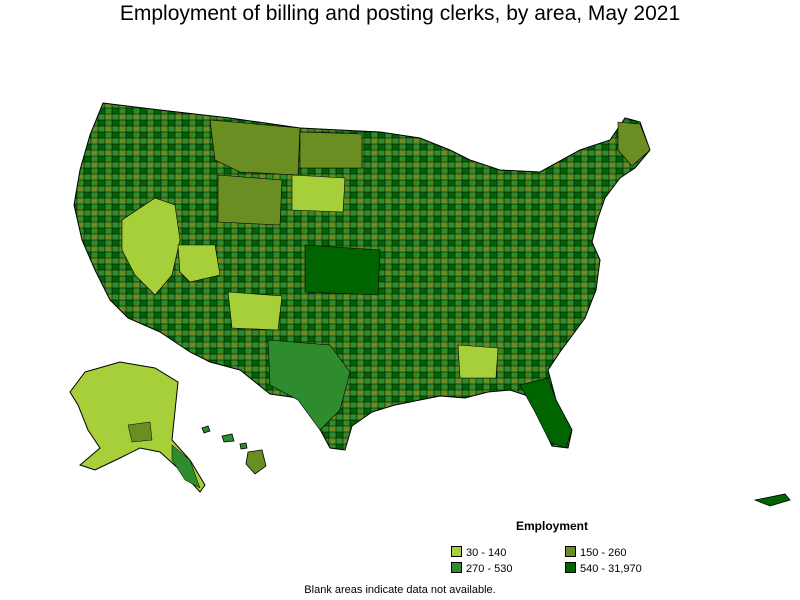 This screenshot has width=800, height=600. I want to click on legend-item-540-31970: 540 - 31,970, so click(603, 568).